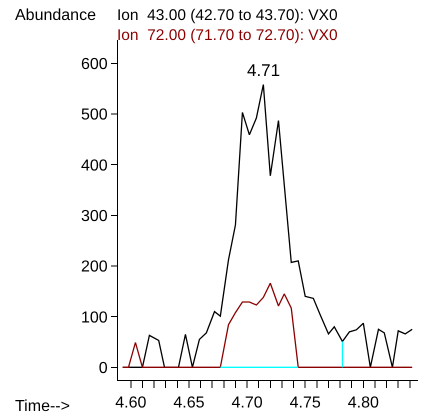  What do you see at coordinates (364, 403) in the screenshot?
I see `x-tick-label: 4.80` at bounding box center [364, 403].